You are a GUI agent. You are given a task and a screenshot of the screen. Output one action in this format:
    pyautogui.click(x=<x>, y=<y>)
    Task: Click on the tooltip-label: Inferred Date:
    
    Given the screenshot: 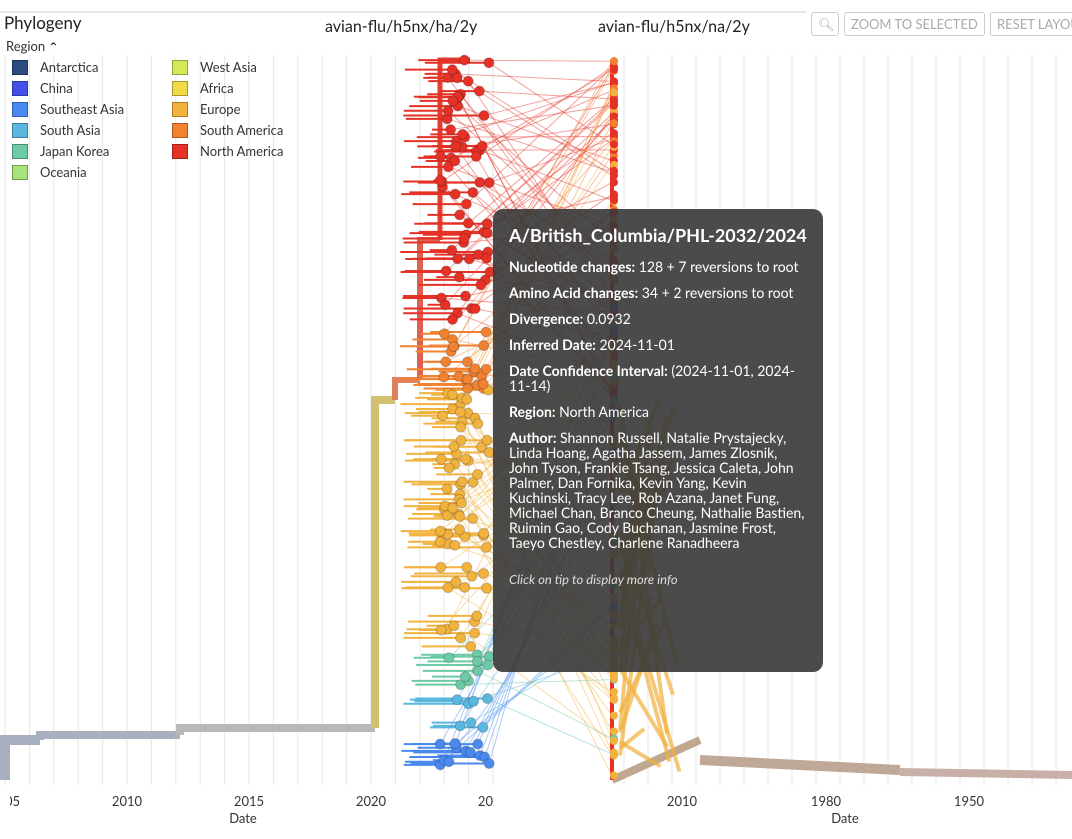 What is the action you would take?
    pyautogui.click(x=552, y=344)
    